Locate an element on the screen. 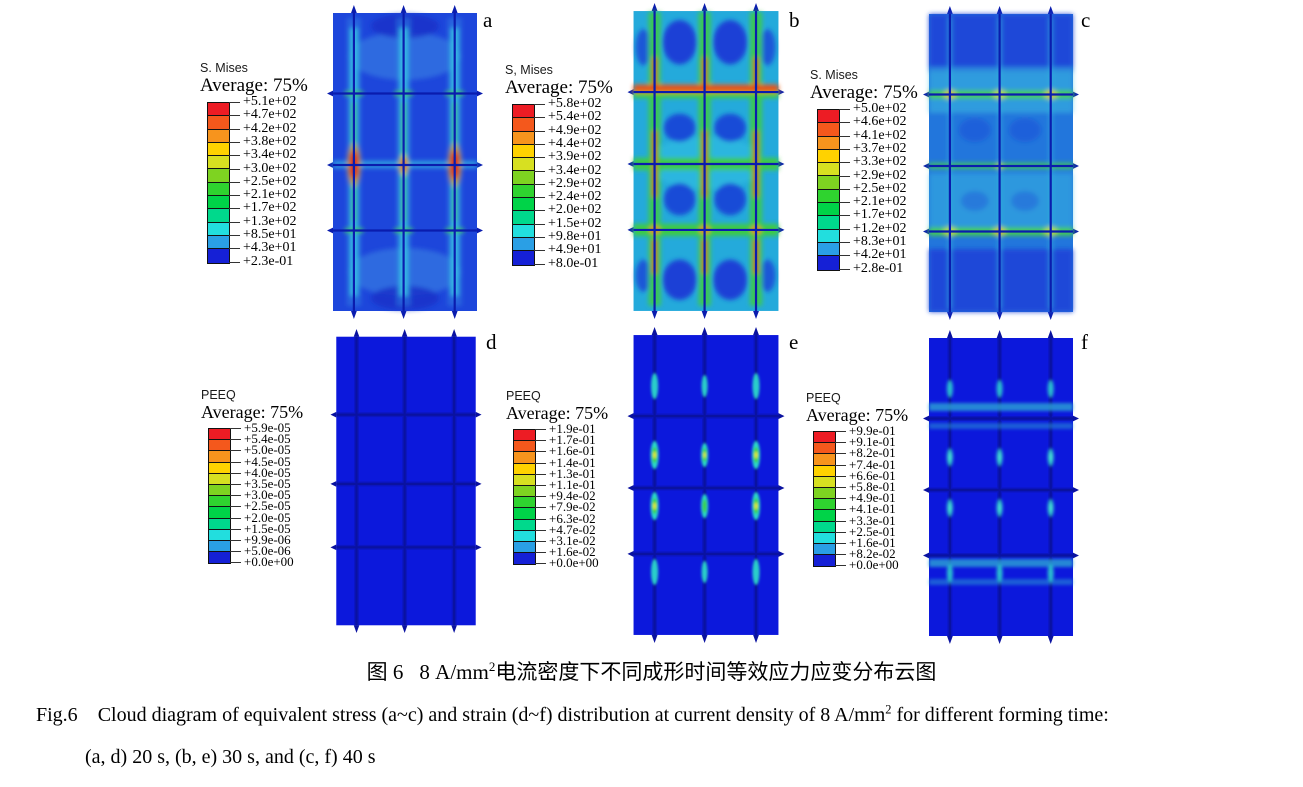  colorbar-tick-label: +1.3e+02 is located at coordinates (270, 221).